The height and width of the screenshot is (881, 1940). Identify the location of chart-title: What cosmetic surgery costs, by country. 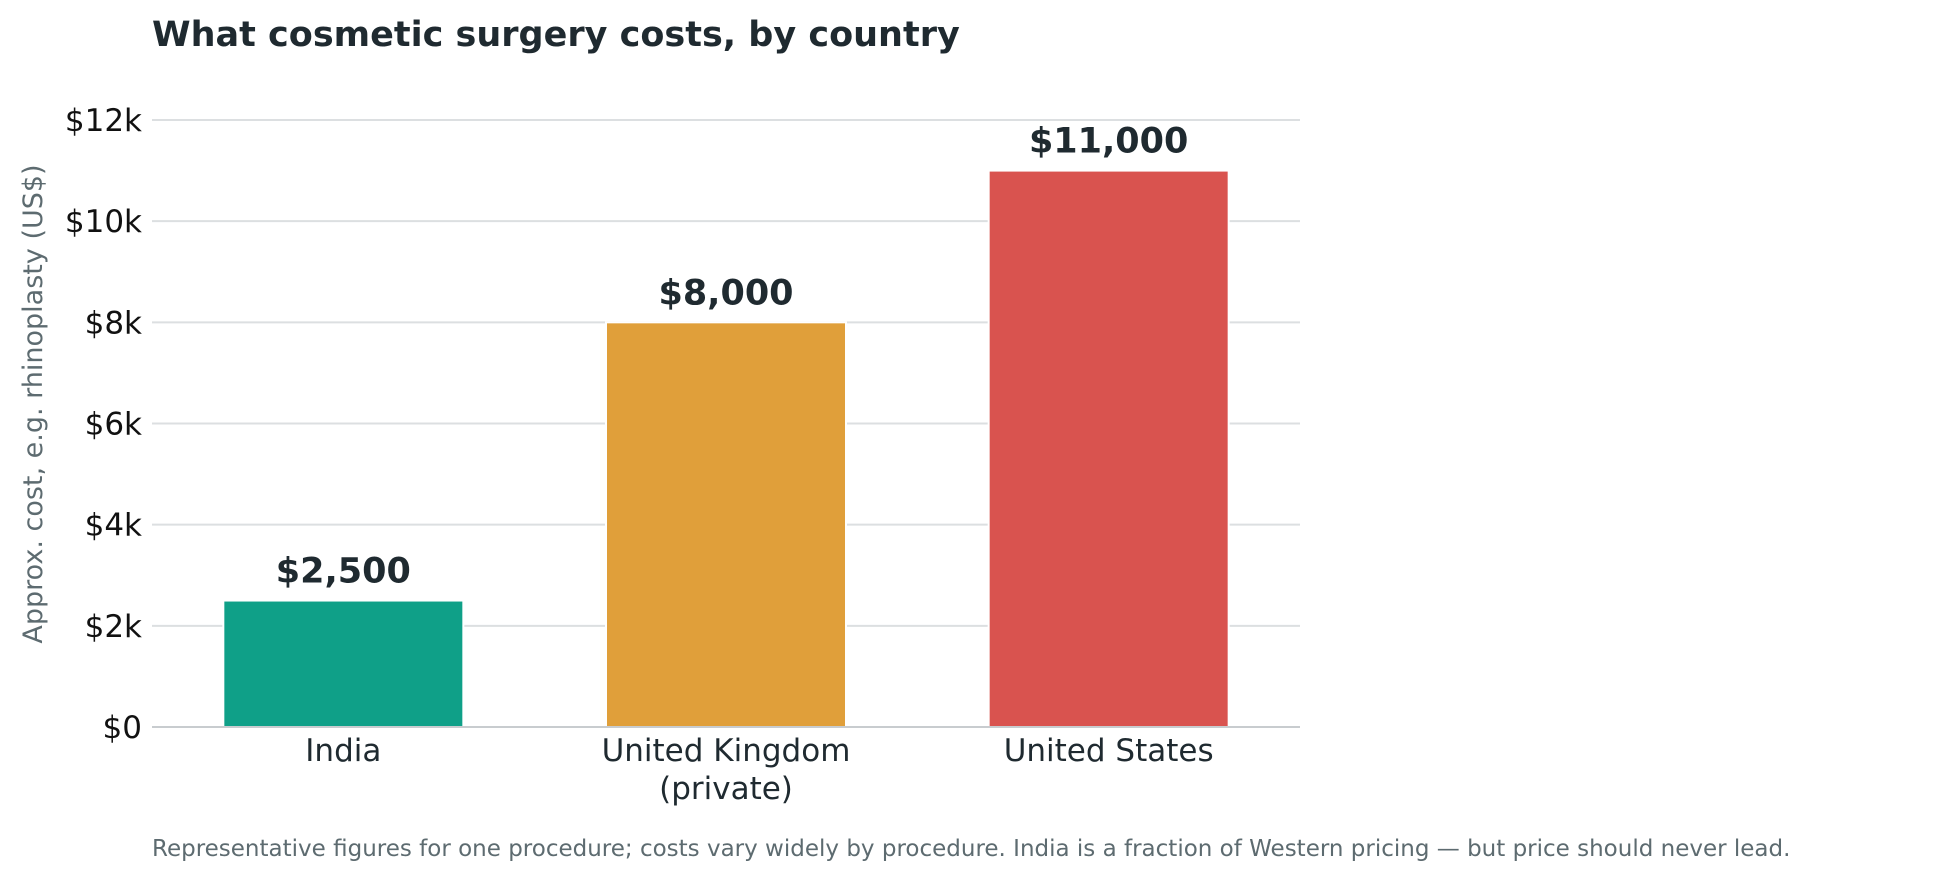
(556, 35).